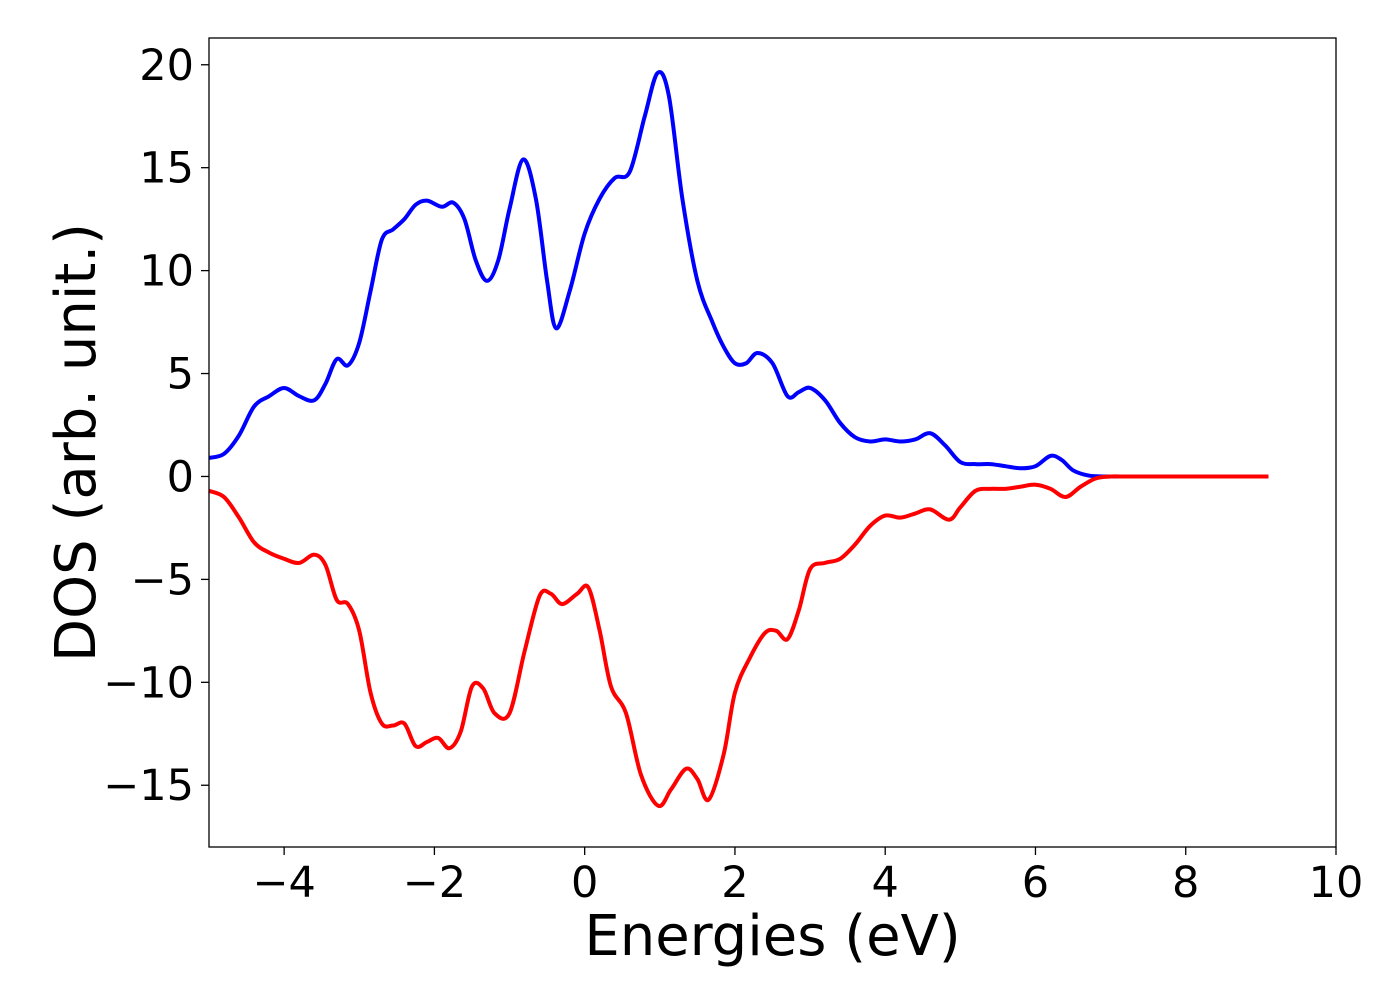 The height and width of the screenshot is (1000, 1400). What do you see at coordinates (1035, 883) in the screenshot?
I see `x-tick-label: 6` at bounding box center [1035, 883].